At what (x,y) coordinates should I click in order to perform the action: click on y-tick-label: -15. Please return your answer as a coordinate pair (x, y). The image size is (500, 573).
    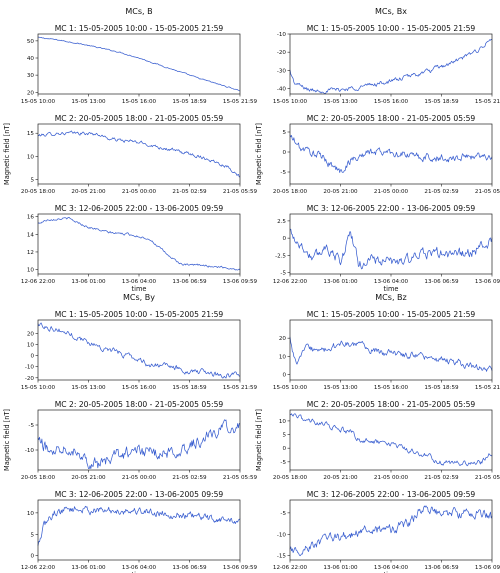
    Looking at the image, I should click on (282, 557).